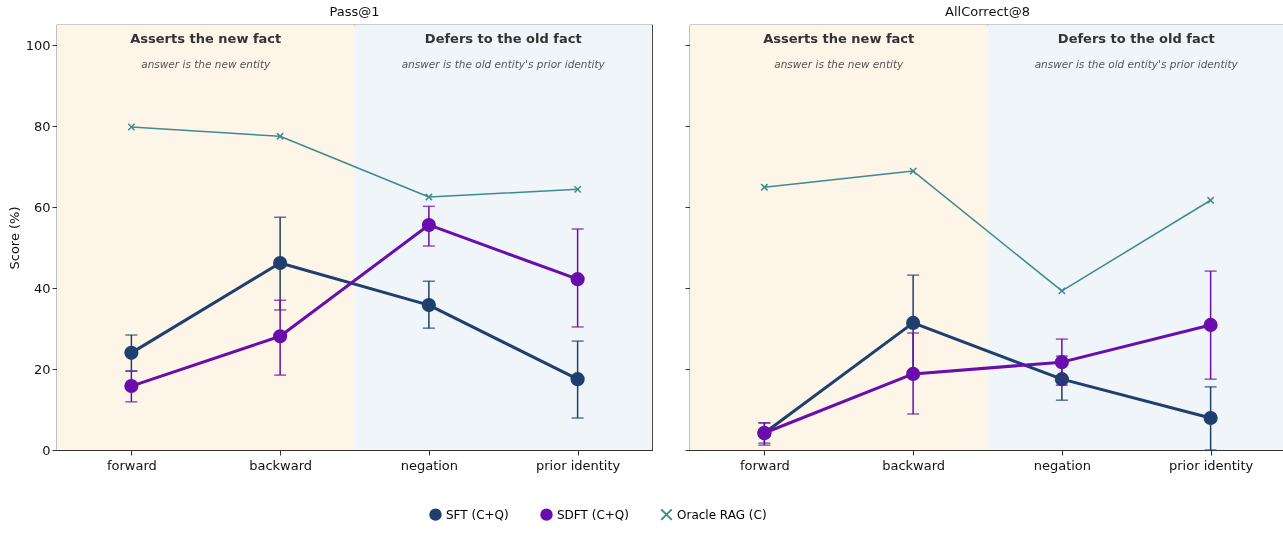 The width and height of the screenshot is (1283, 533). I want to click on y-tick-label: 60, so click(42, 207).